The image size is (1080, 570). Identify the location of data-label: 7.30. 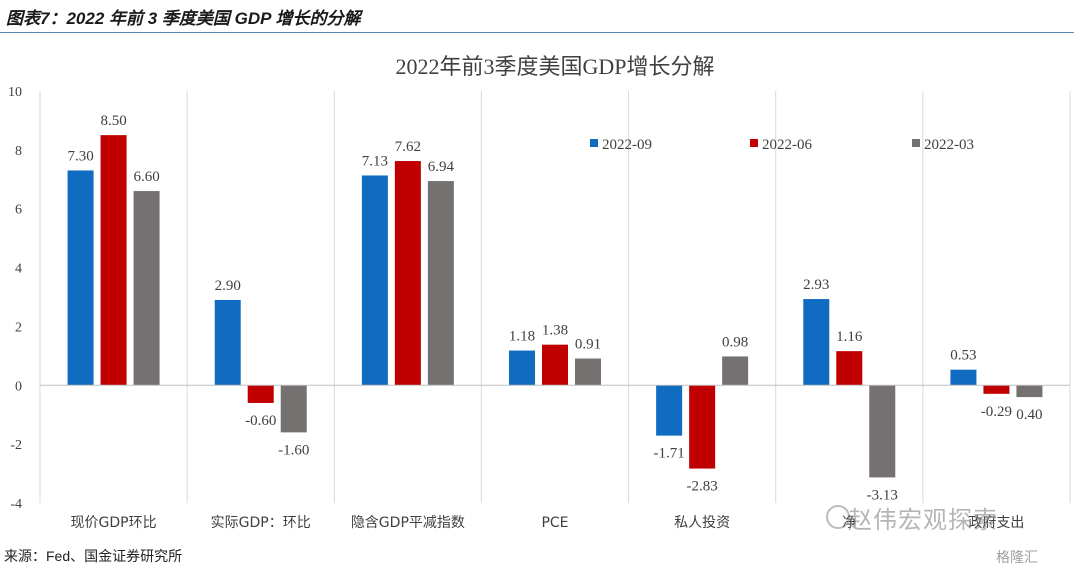
(80, 156).